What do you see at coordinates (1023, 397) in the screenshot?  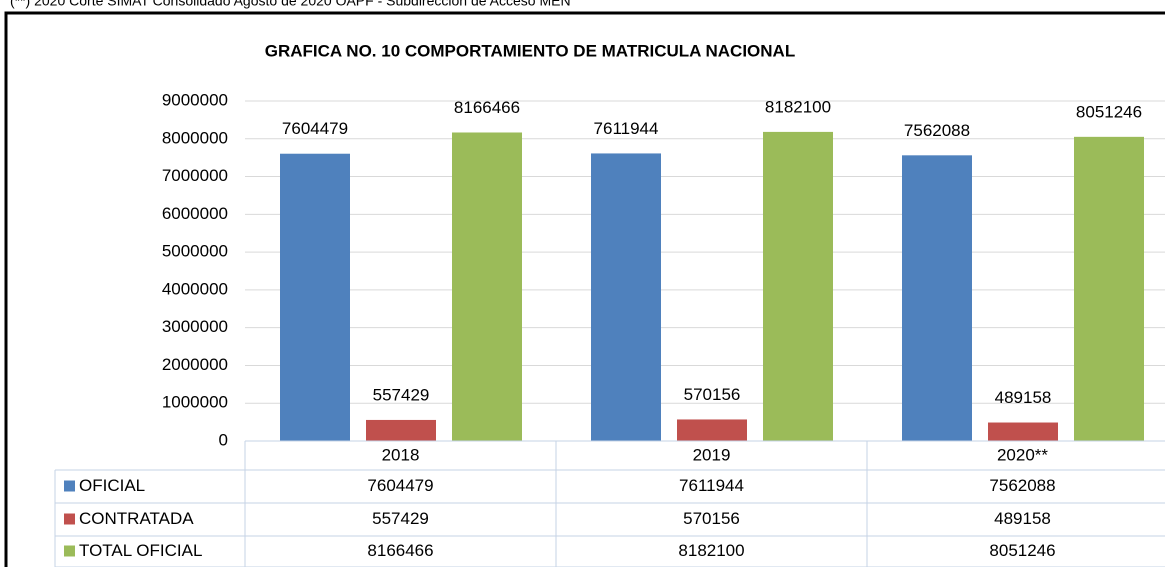 I see `data-label: 489158` at bounding box center [1023, 397].